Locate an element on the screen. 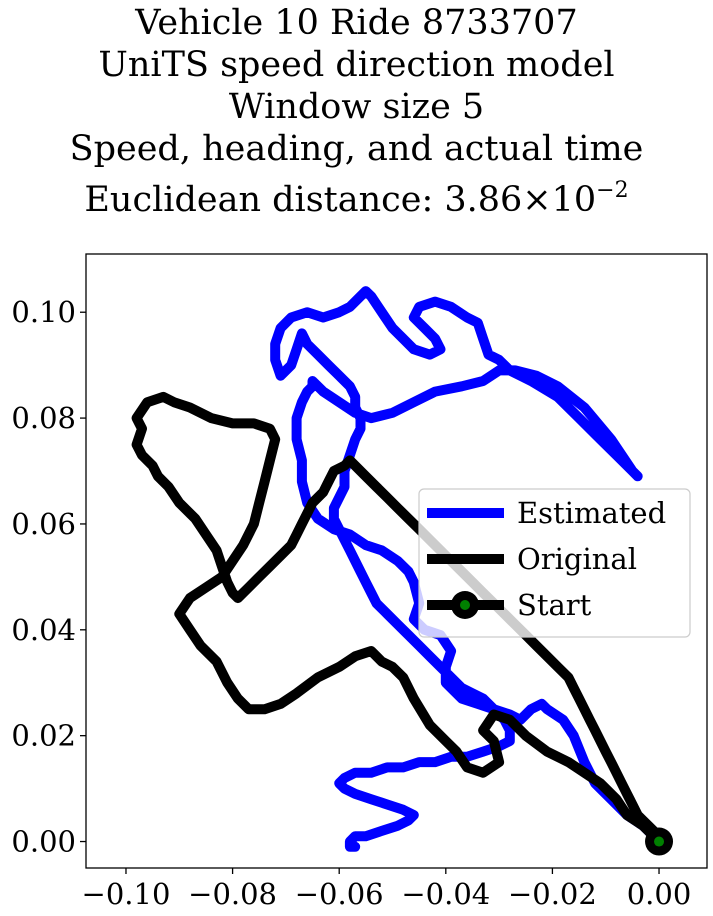 Image resolution: width=713 pixels, height=916 pixels. x-tick-label: 0.00 is located at coordinates (659, 894).